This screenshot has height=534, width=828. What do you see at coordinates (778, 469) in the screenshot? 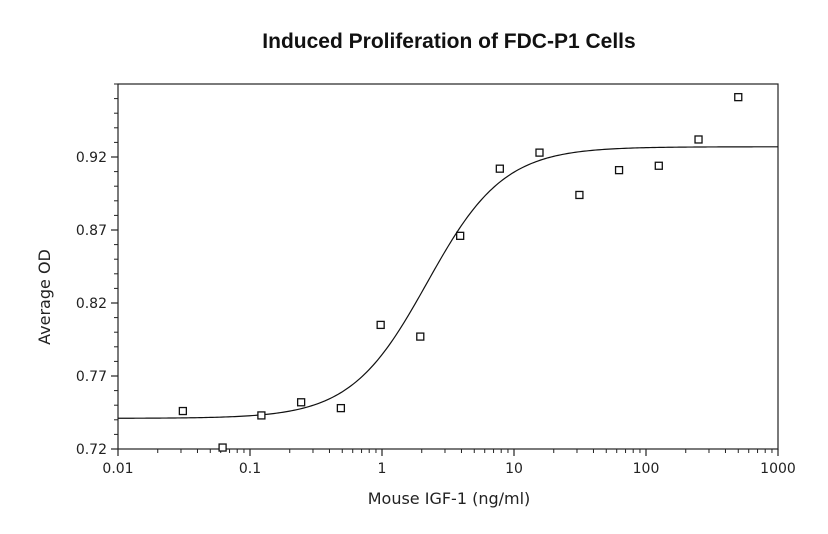
I see `x-tick-label: 1000` at bounding box center [778, 469].